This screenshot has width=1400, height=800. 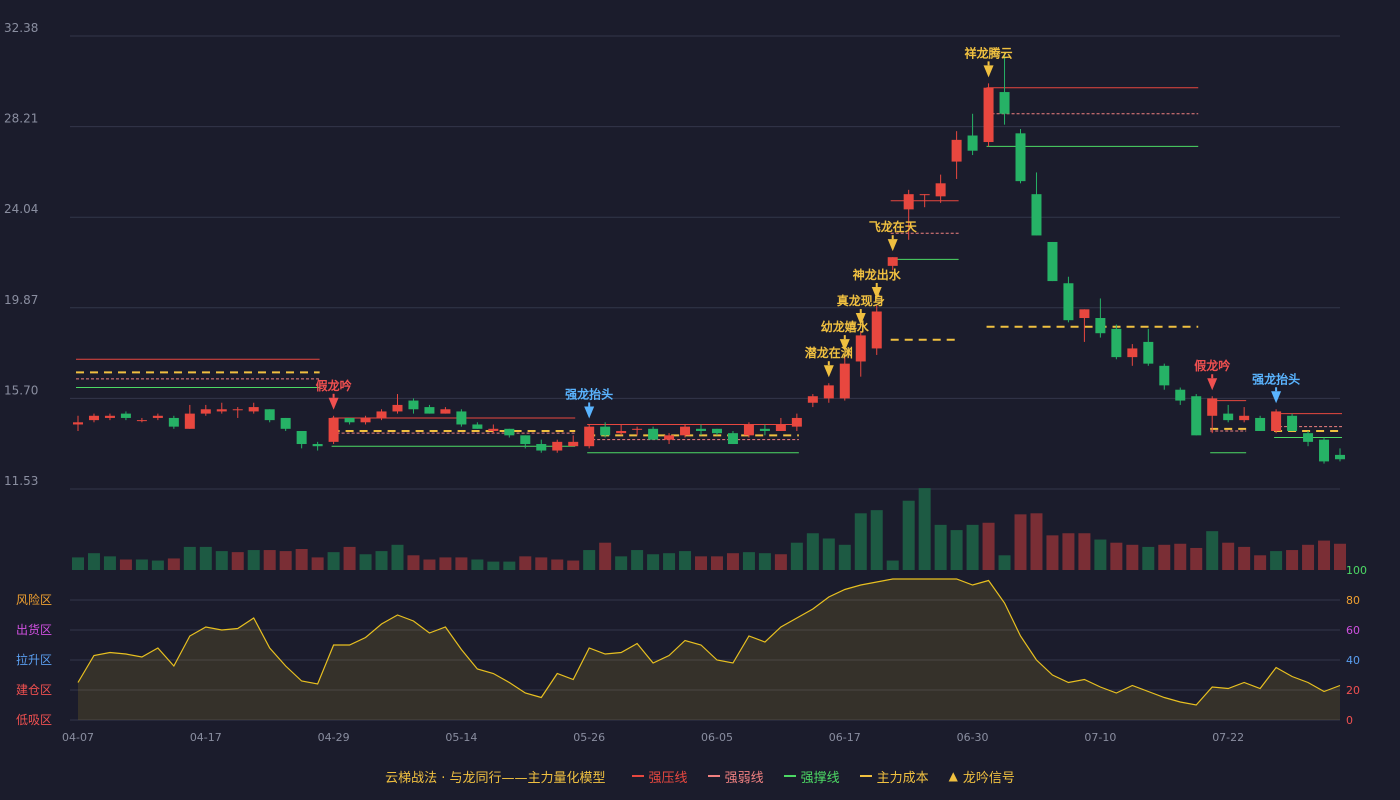 I want to click on legend-item-strong-pressure: 强压线, so click(x=659, y=776).